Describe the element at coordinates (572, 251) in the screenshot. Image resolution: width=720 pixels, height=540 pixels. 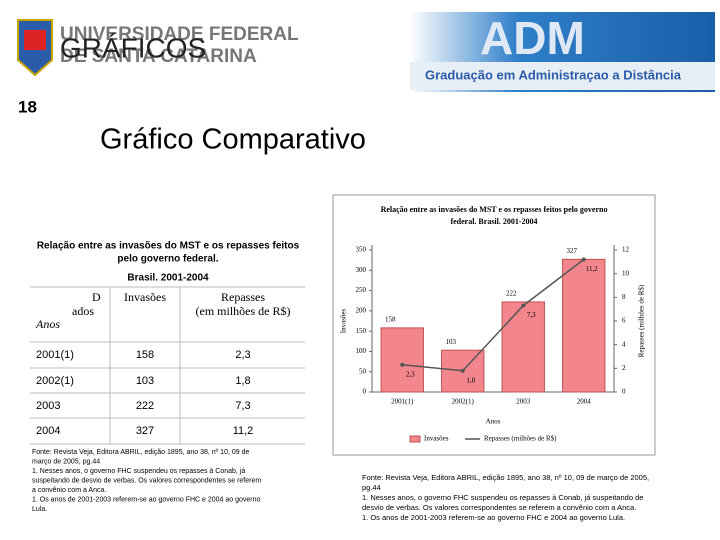
I see `bar-label: 327` at that location.